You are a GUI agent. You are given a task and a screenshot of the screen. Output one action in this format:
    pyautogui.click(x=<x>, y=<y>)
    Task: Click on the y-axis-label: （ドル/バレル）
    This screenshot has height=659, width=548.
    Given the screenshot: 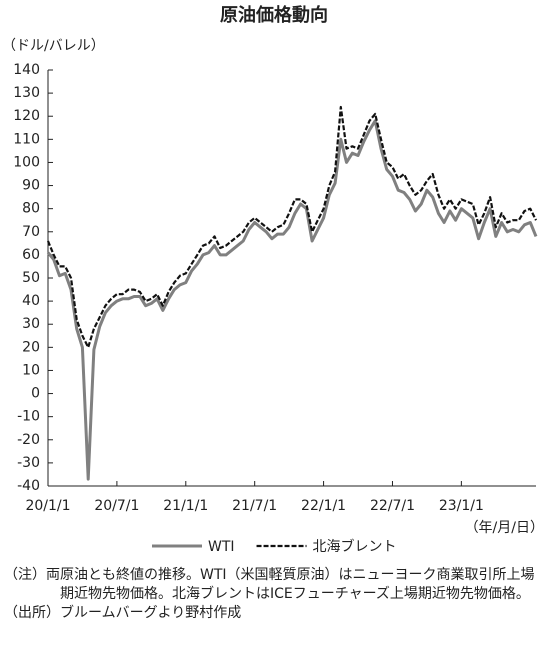 What is the action you would take?
    pyautogui.click(x=53, y=46)
    